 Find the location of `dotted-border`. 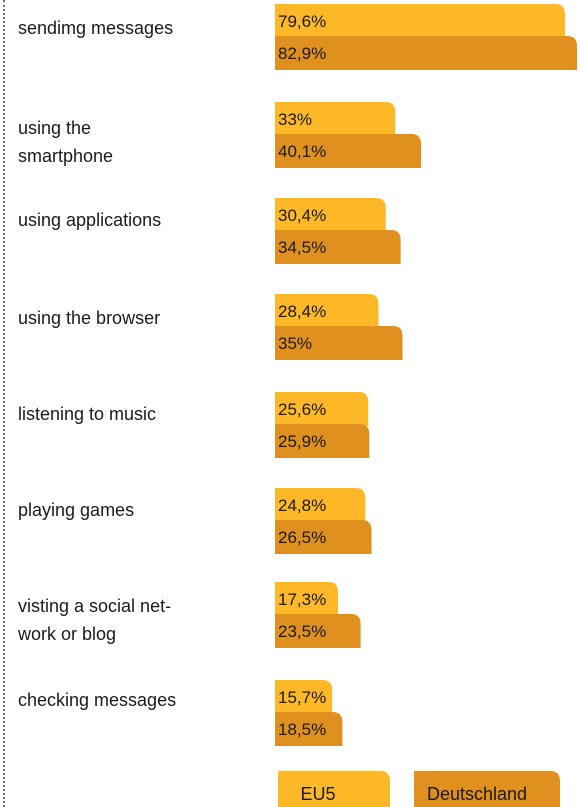

dotted-border is located at coordinates (4, 403).